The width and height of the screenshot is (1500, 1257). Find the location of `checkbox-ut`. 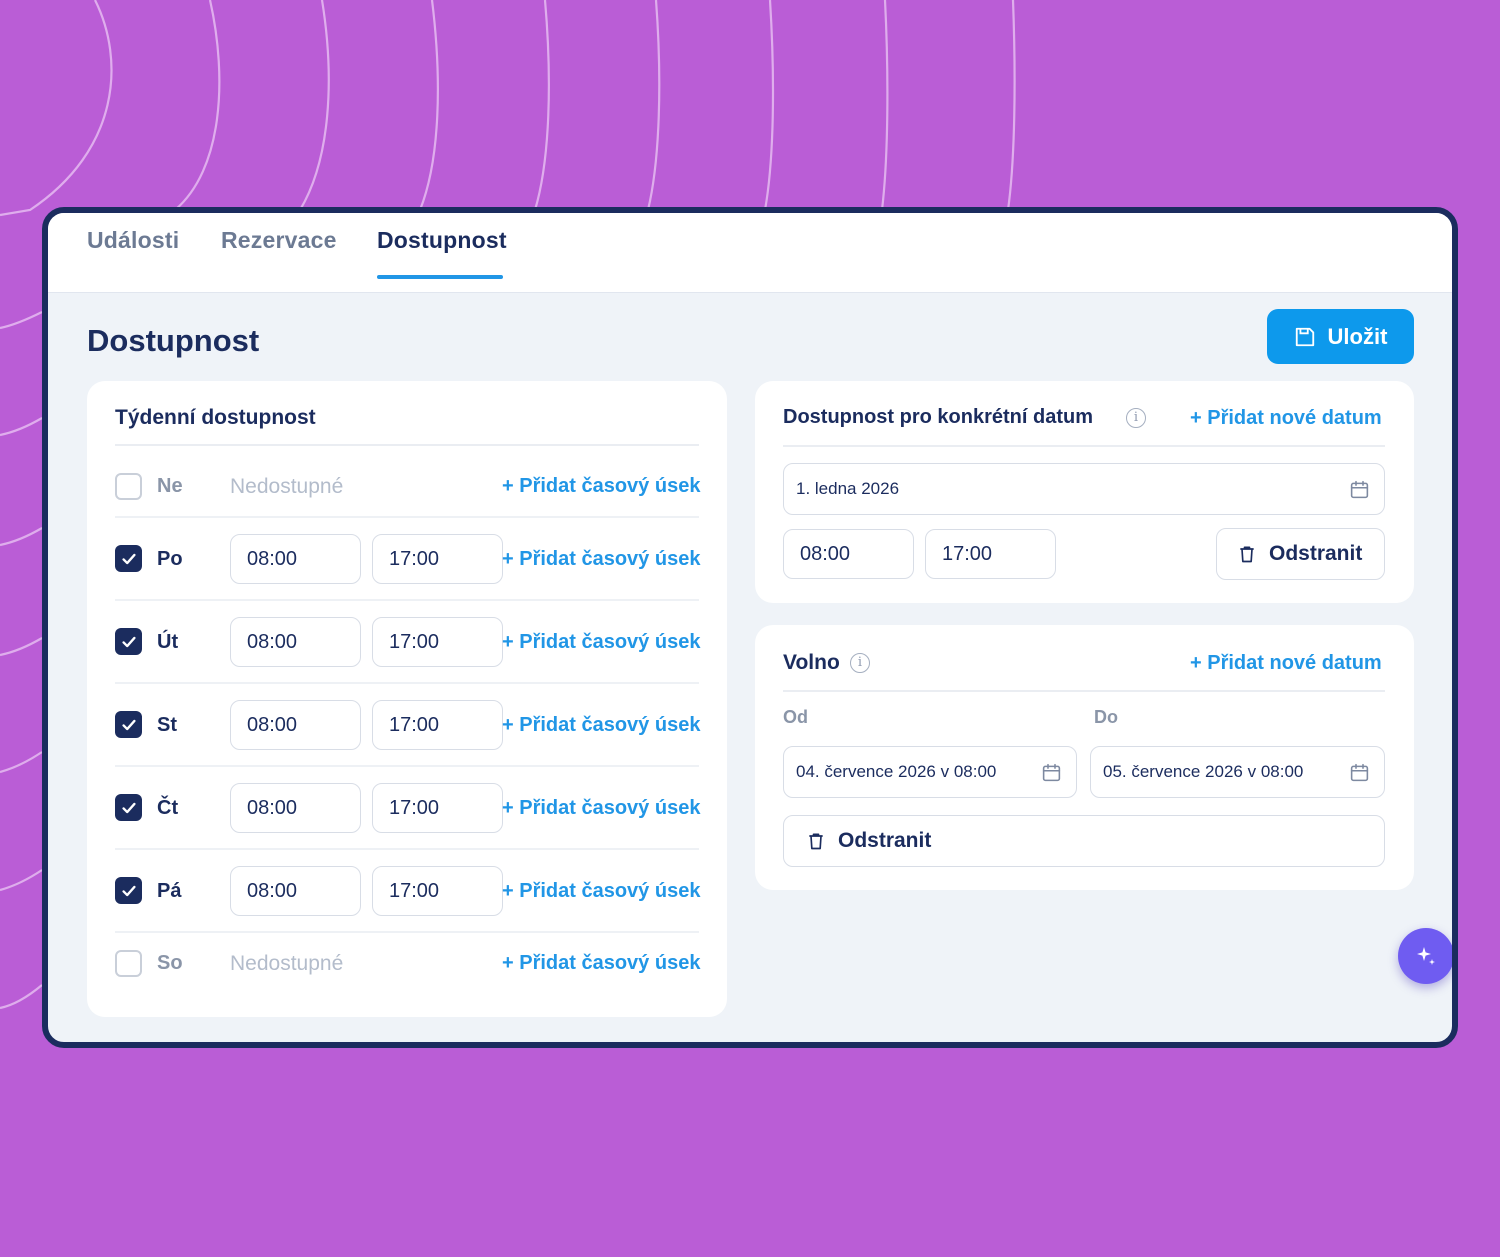

checkbox-ut is located at coordinates (128, 641).